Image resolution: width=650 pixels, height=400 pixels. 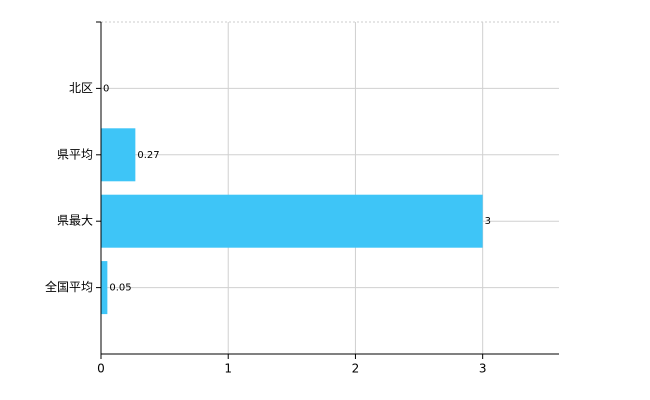 I want to click on x-tick-label: 3, so click(x=483, y=369).